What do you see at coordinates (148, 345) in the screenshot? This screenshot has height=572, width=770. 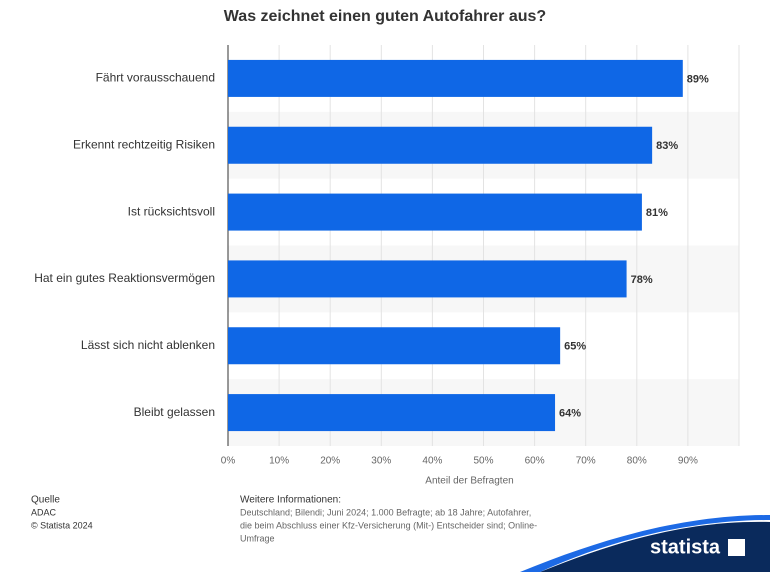 I see `y-tick-label: Lässt sich nicht ablenken` at bounding box center [148, 345].